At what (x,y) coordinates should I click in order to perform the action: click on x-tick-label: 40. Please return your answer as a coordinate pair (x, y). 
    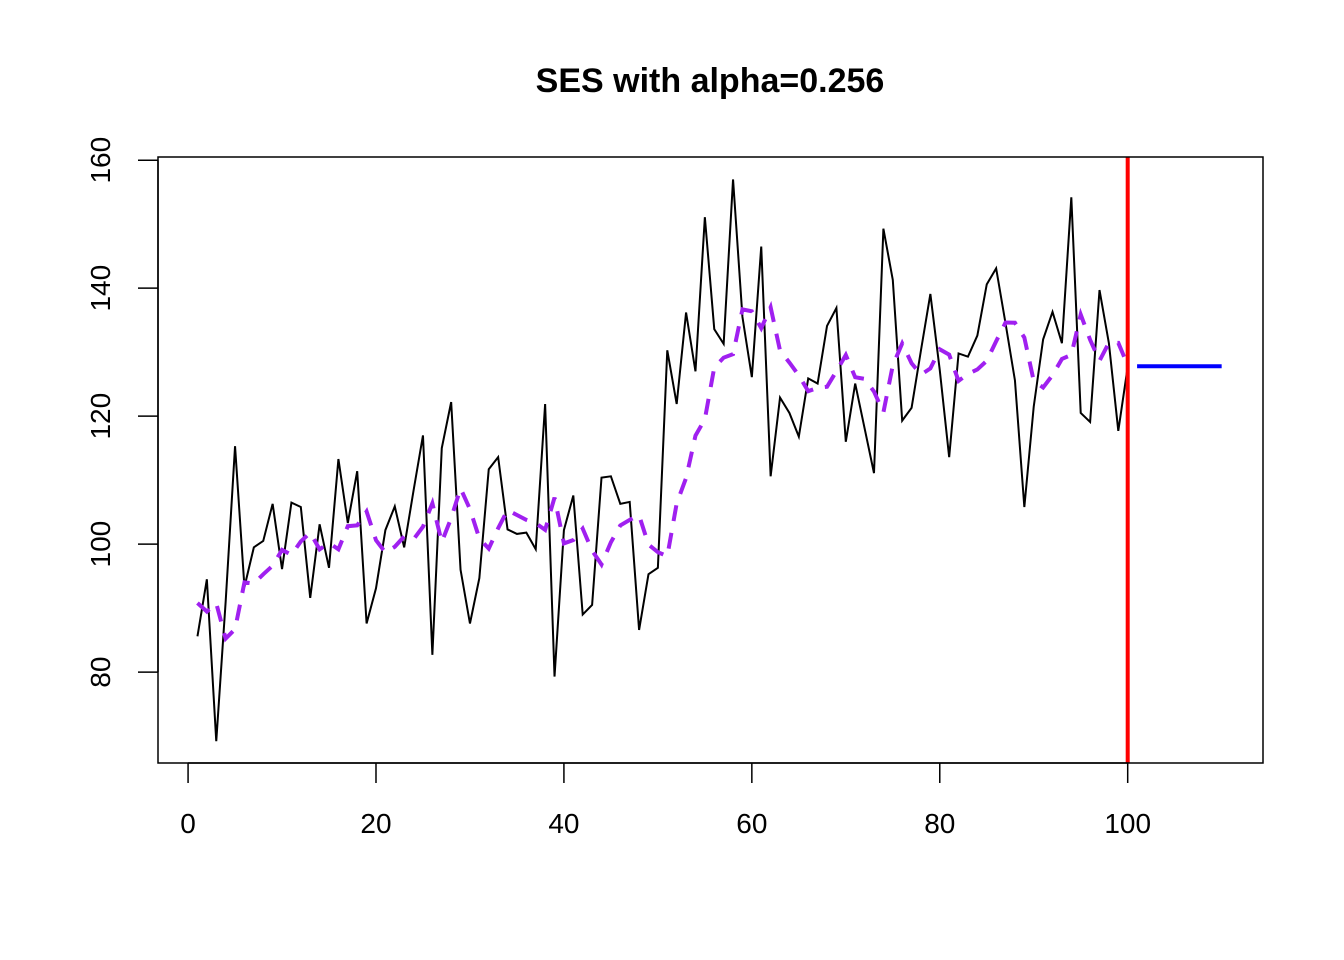
    Looking at the image, I should click on (563, 823).